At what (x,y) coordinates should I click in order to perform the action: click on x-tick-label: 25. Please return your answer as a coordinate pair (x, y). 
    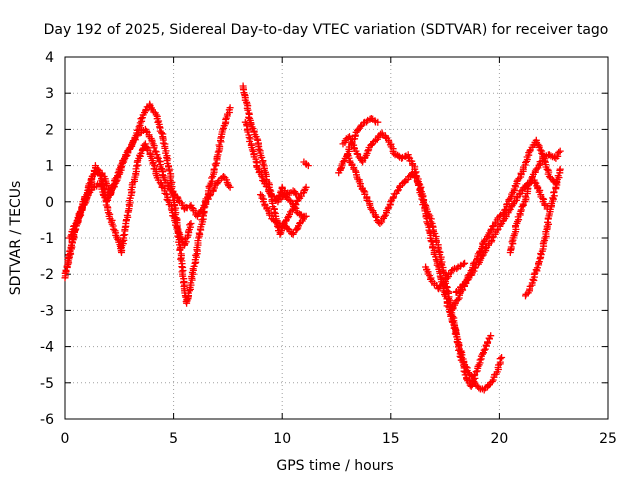
    Looking at the image, I should click on (608, 439).